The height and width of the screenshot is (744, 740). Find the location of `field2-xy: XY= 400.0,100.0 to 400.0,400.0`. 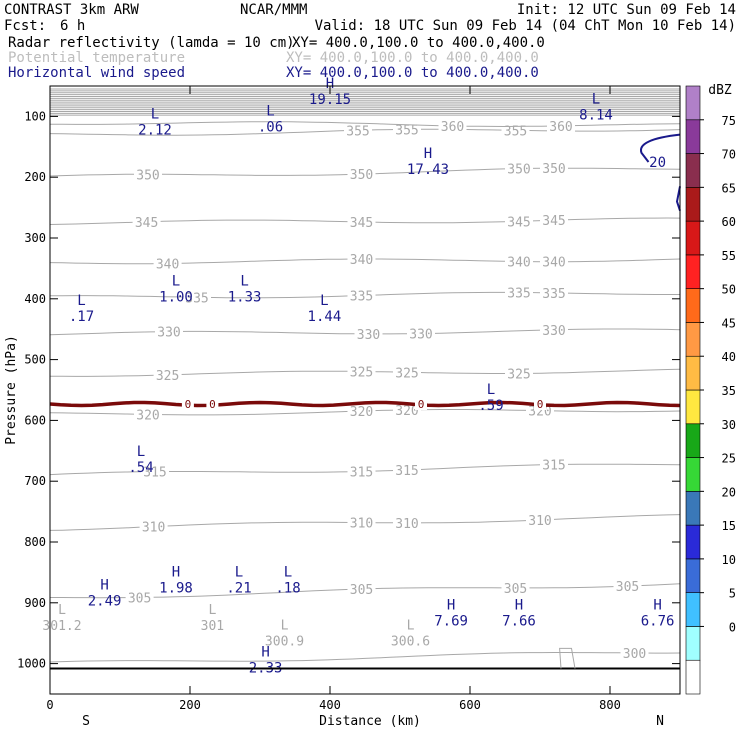

field2-xy: XY= 400.0,100.0 to 400.0,400.0 is located at coordinates (412, 58).